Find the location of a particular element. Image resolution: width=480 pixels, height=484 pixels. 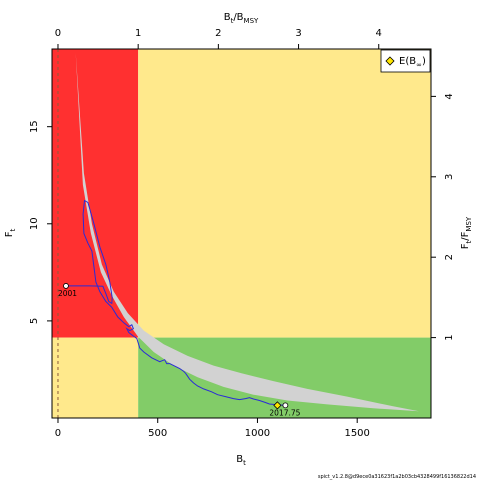

x-axis-top: 0 1 2 3 4 is located at coordinates (218, 38).